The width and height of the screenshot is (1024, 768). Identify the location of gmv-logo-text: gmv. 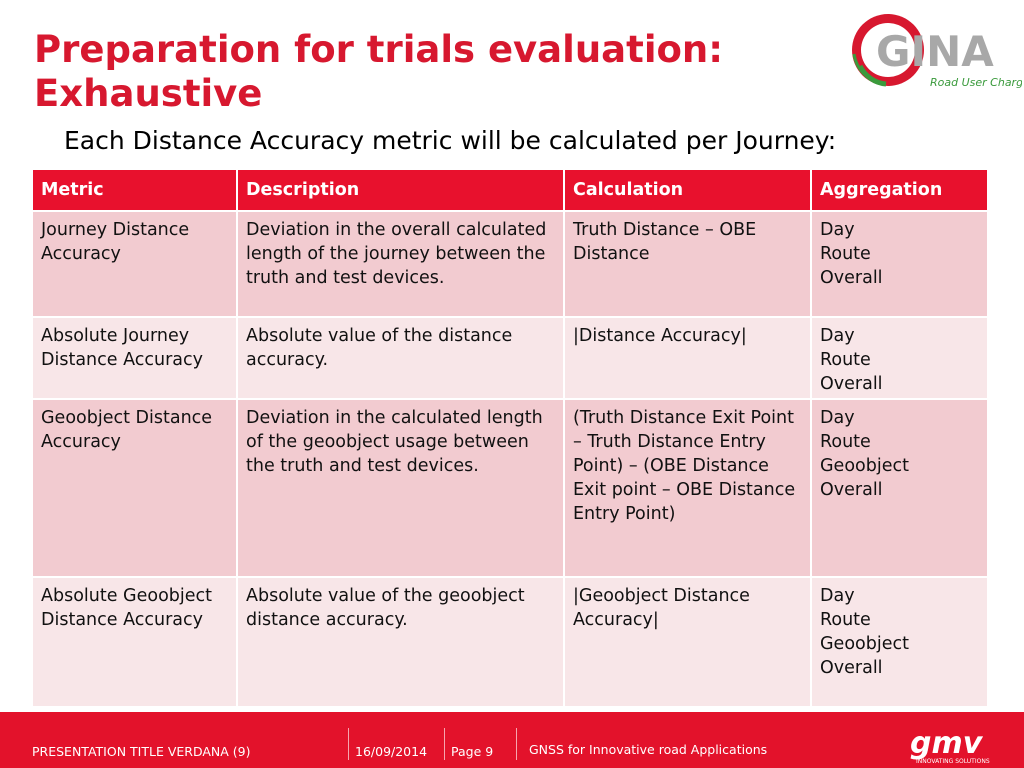
(947, 743).